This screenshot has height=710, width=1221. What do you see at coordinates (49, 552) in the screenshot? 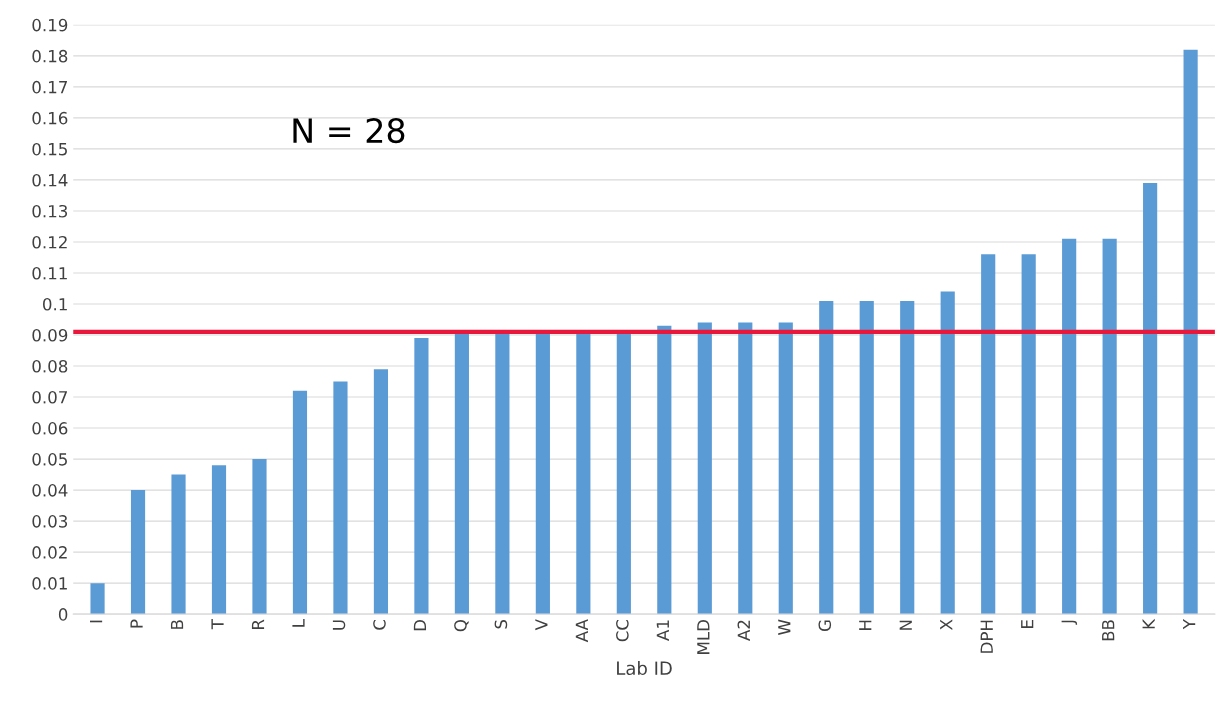
I see `y-tick-label: 0.02` at bounding box center [49, 552].